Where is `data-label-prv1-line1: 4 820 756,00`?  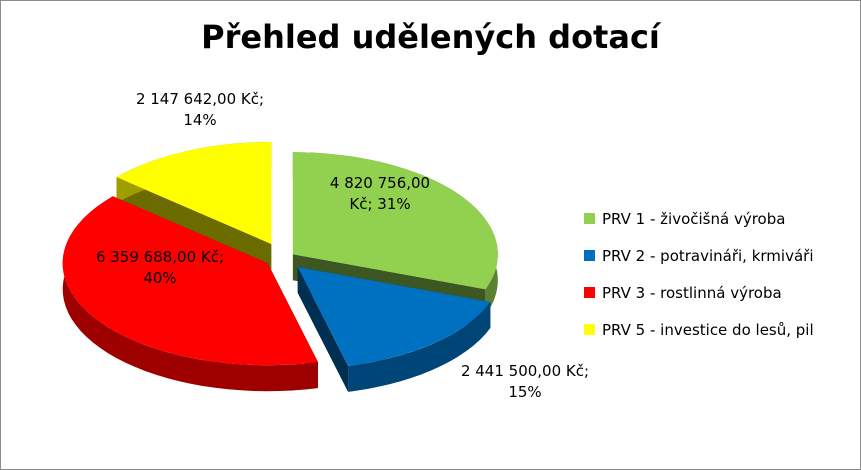
data-label-prv1-line1: 4 820 756,00 is located at coordinates (380, 183).